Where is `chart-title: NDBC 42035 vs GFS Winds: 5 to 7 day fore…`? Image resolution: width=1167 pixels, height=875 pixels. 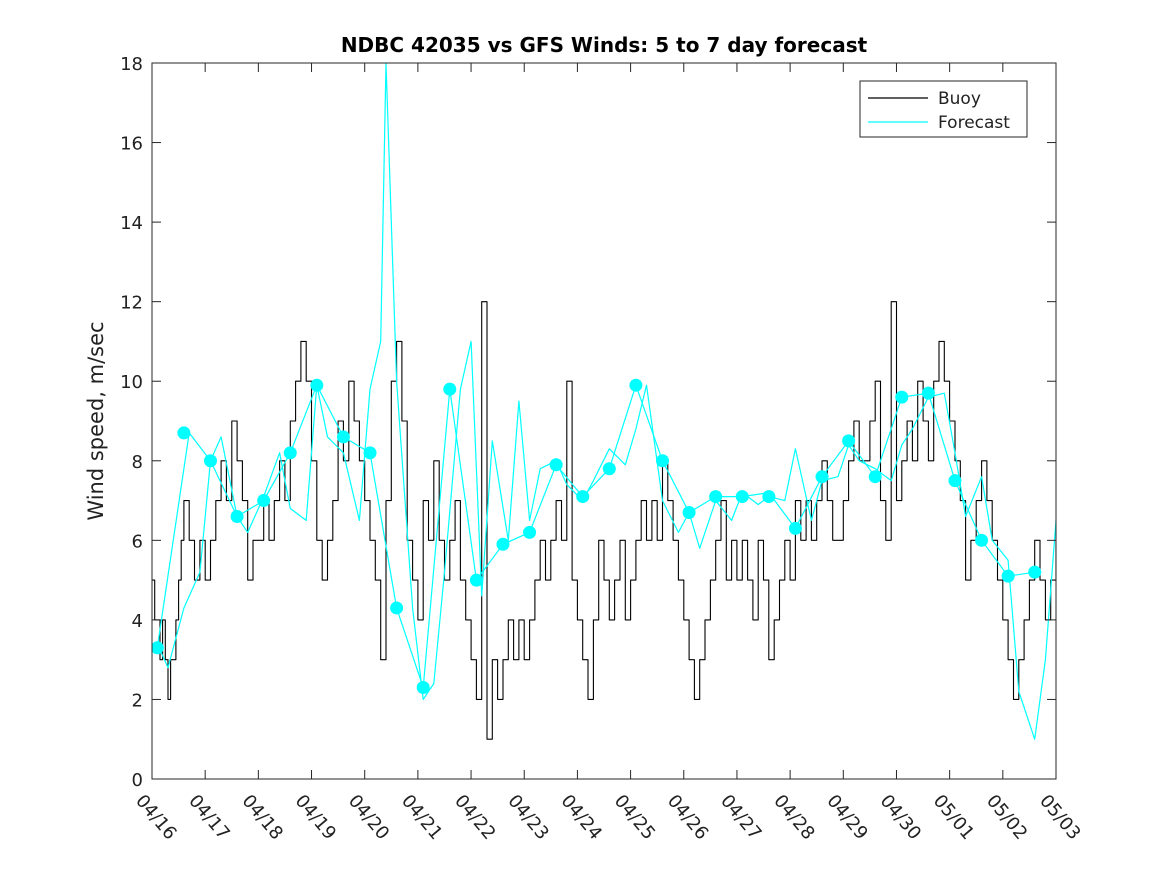 chart-title: NDBC 42035 vs GFS Winds: 5 to 7 day fore… is located at coordinates (604, 45).